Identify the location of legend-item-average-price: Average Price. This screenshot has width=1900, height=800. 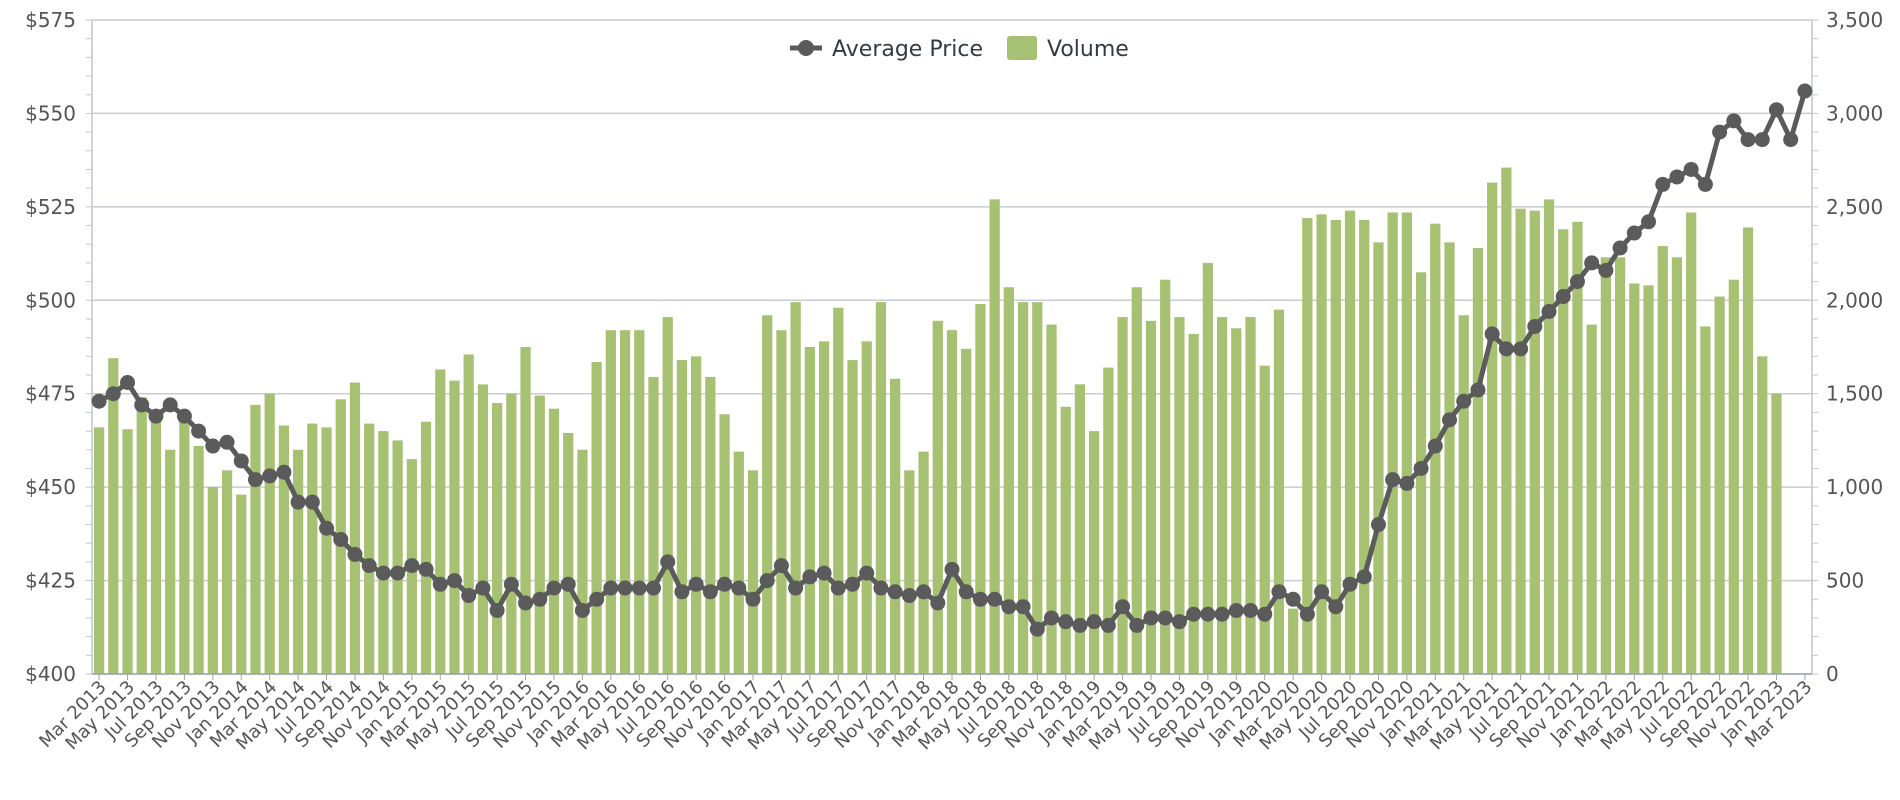
(886, 49).